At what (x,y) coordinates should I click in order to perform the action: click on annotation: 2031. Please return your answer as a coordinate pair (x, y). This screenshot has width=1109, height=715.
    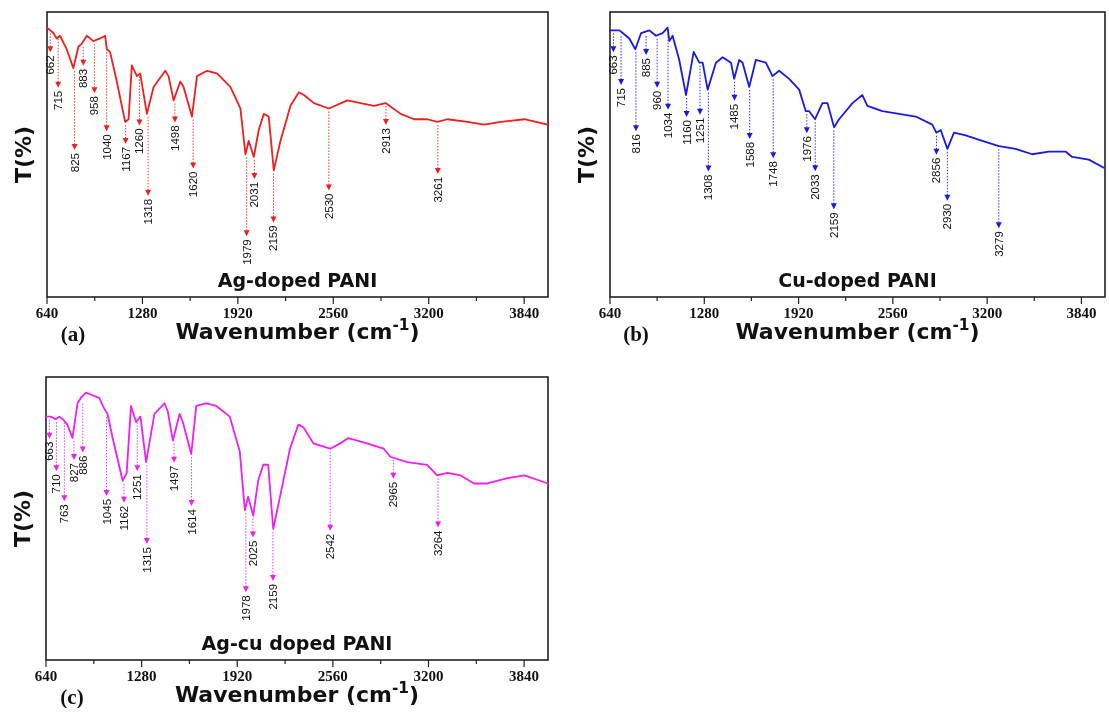
    Looking at the image, I should click on (254, 194).